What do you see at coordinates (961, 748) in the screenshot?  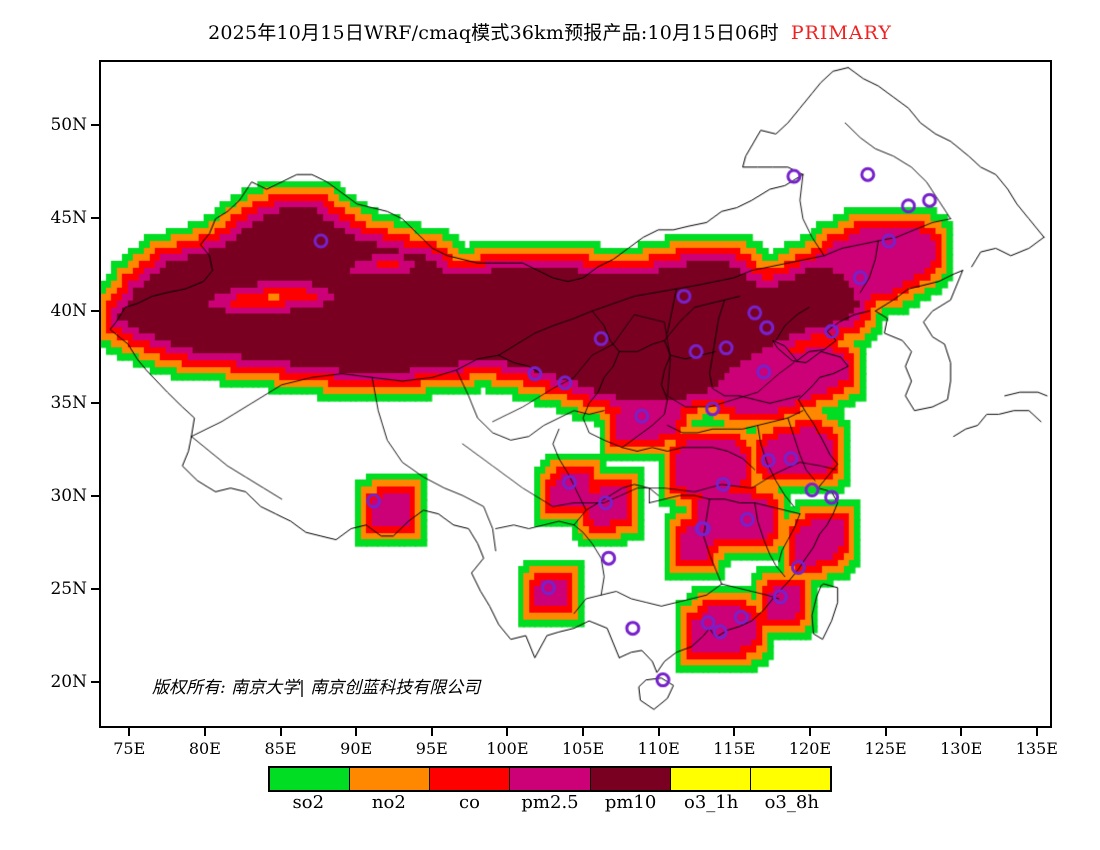 I see `x-axis-label: 130E` at bounding box center [961, 748].